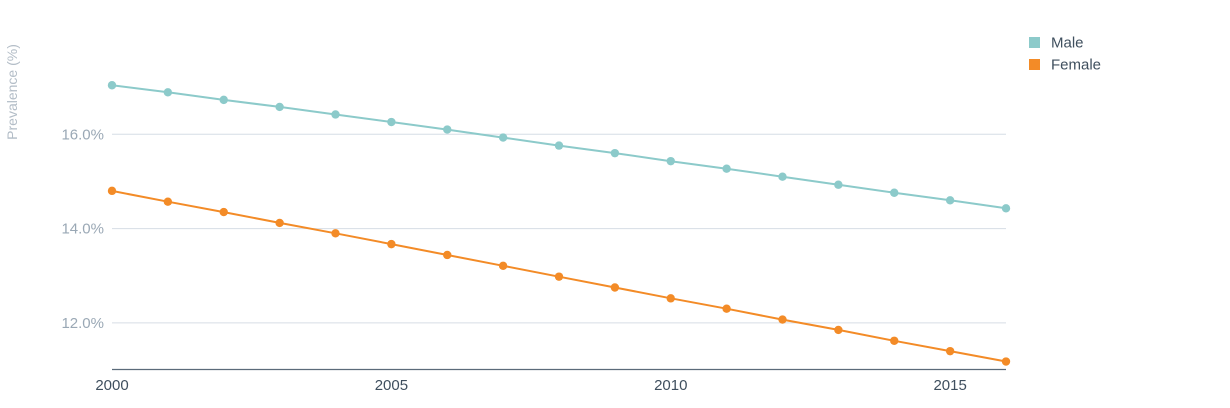 The width and height of the screenshot is (1230, 408). Describe the element at coordinates (111, 385) in the screenshot. I see `x-tick-label: 2000` at that location.